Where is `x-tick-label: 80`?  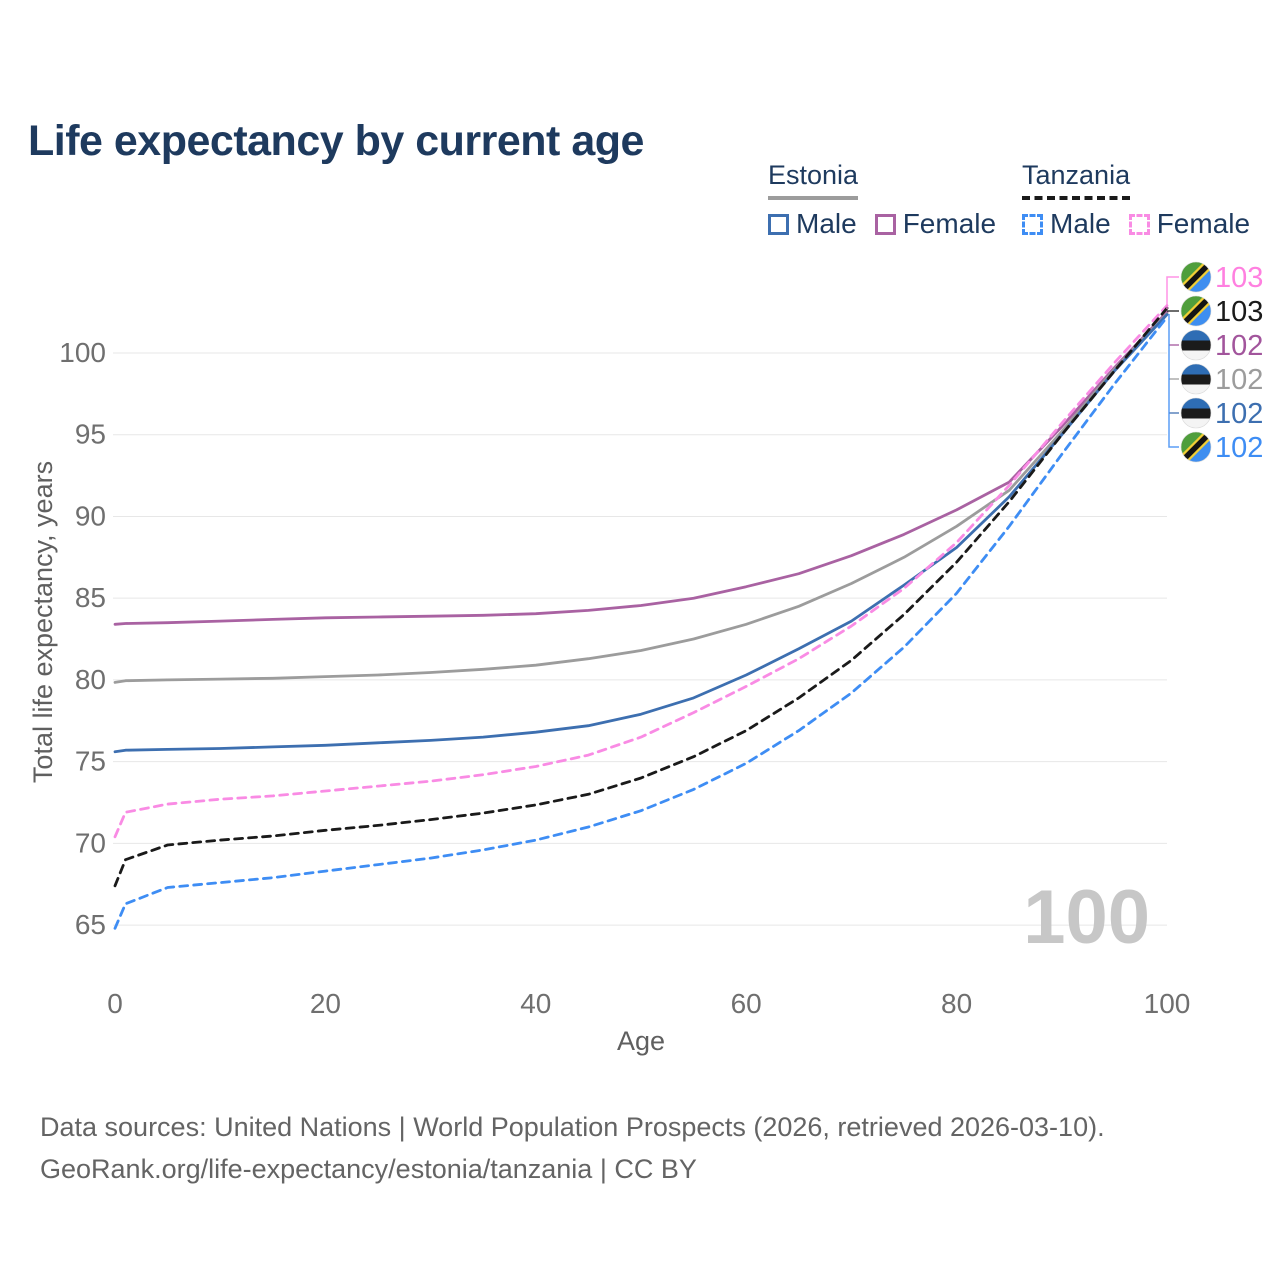
x-tick-label: 80 is located at coordinates (956, 1003).